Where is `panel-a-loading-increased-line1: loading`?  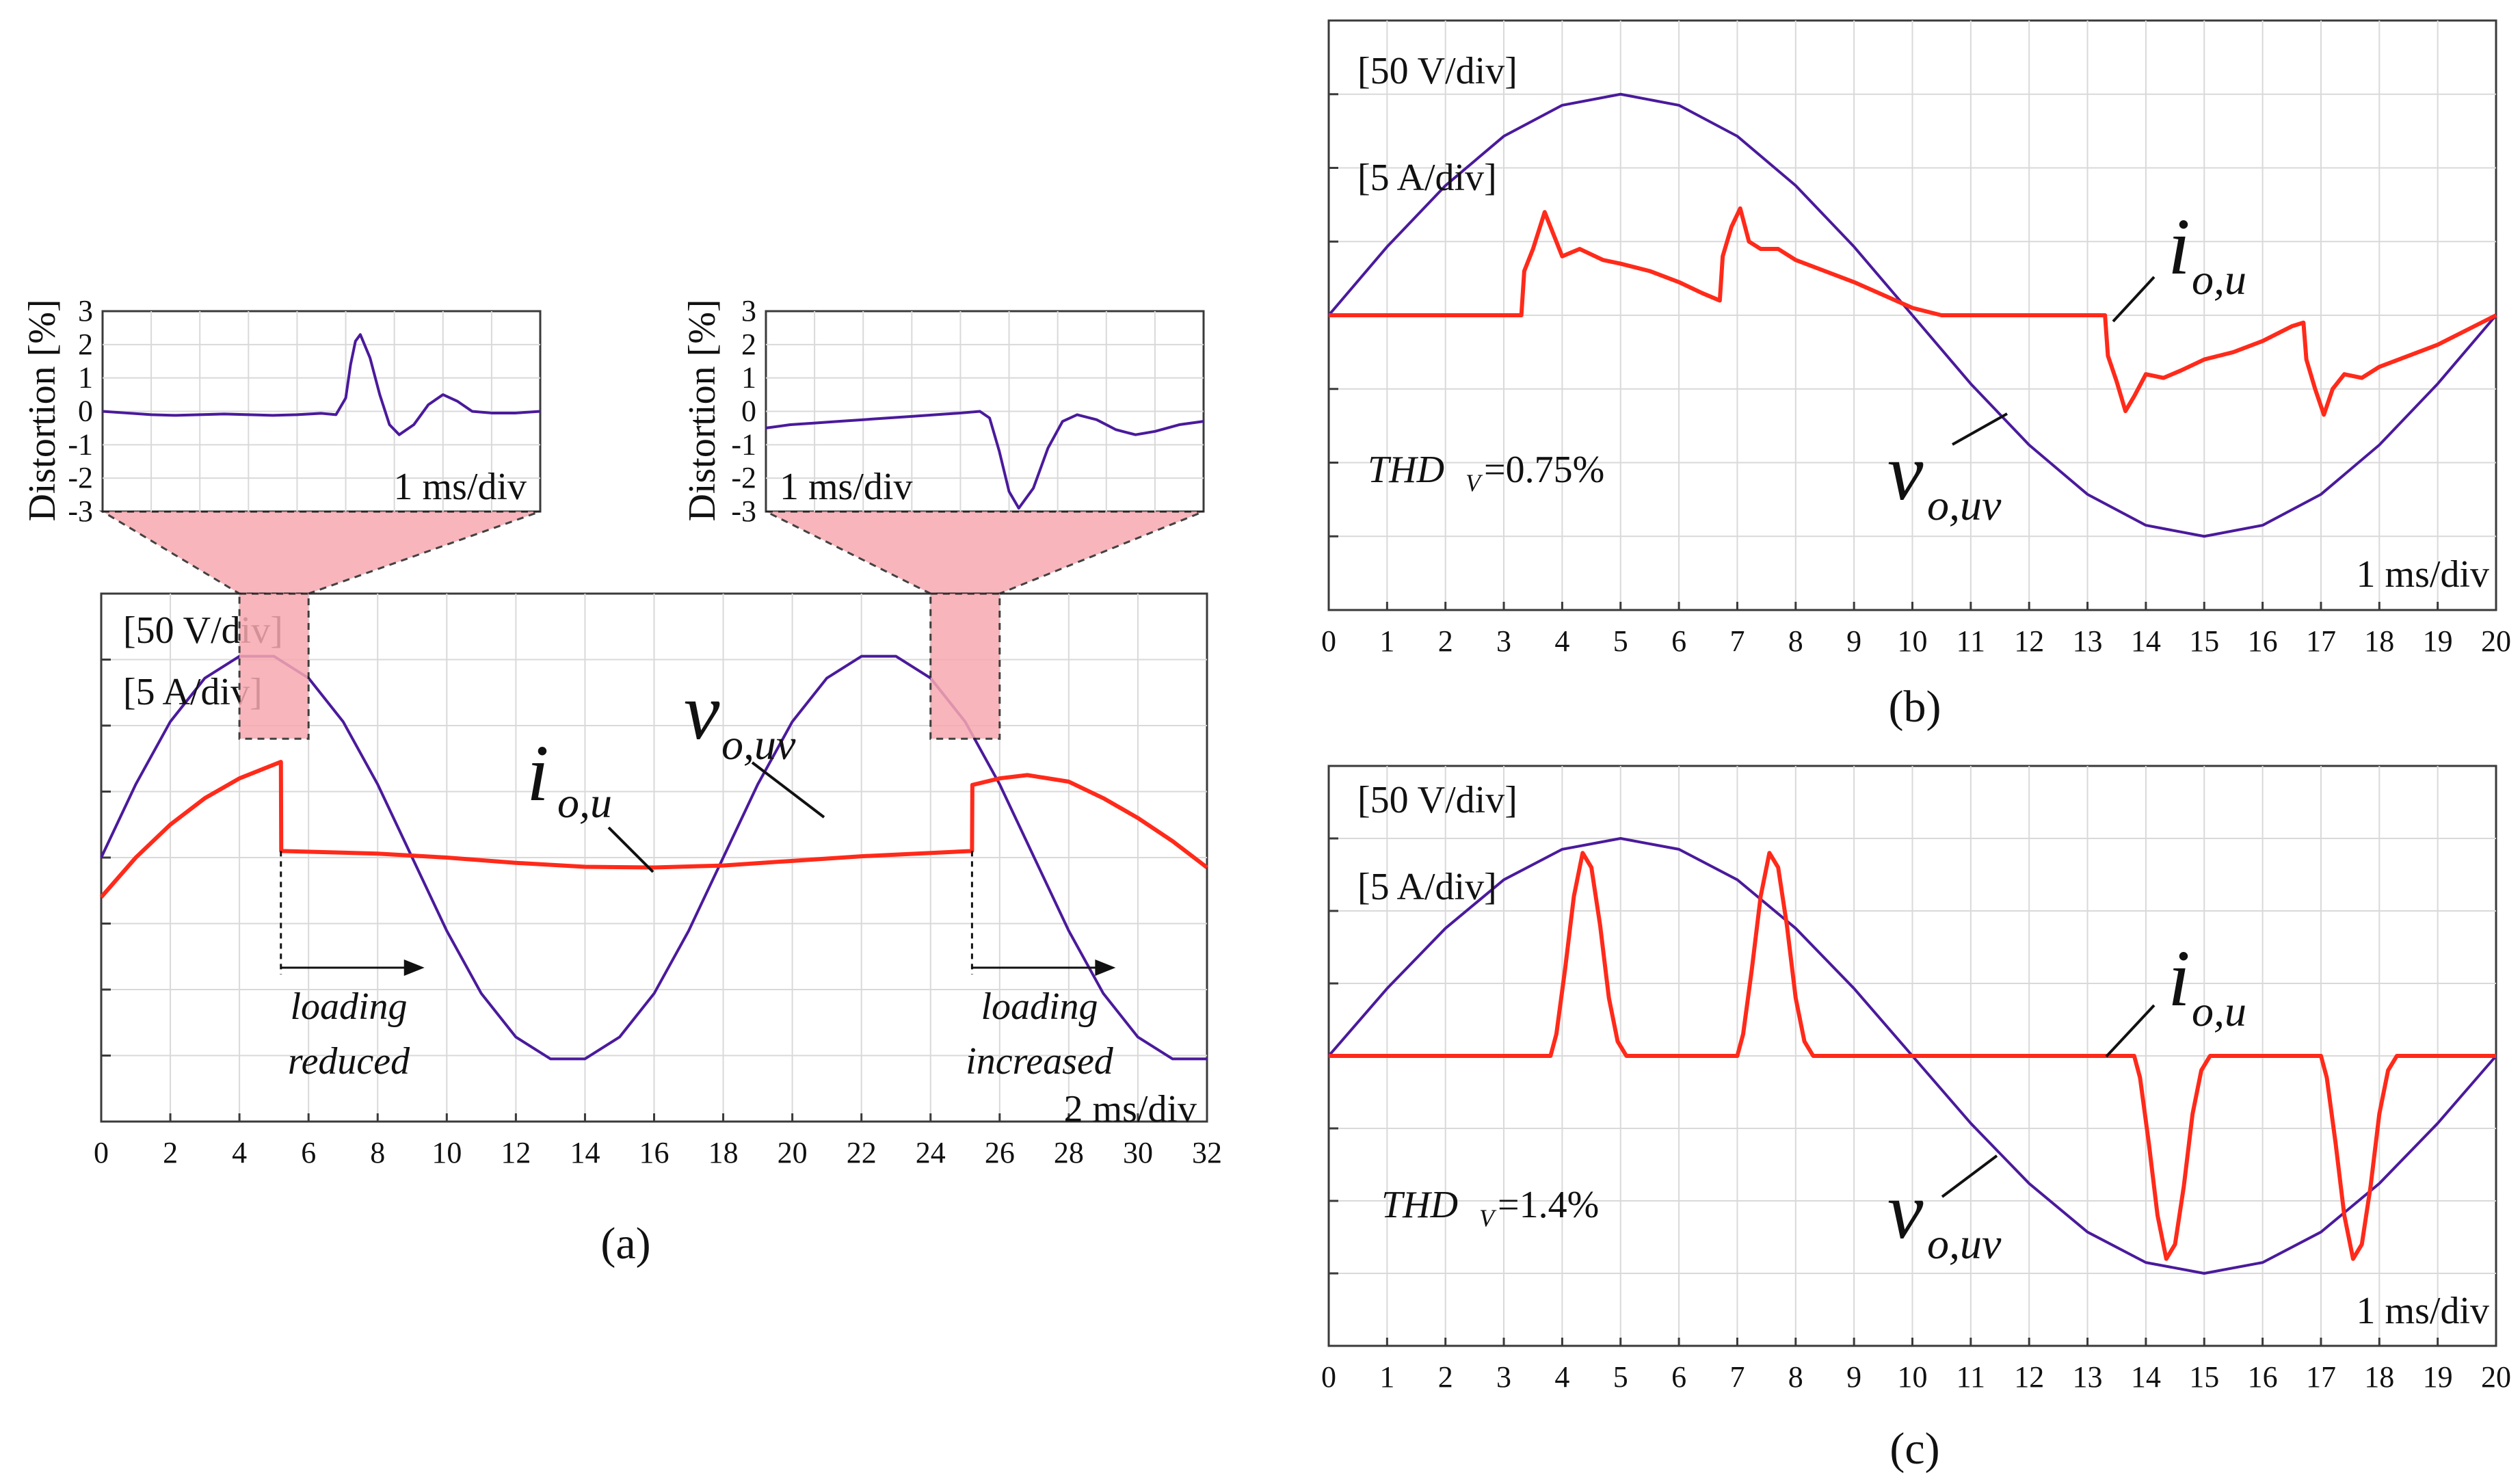 panel-a-loading-increased-line1: loading is located at coordinates (1039, 1006).